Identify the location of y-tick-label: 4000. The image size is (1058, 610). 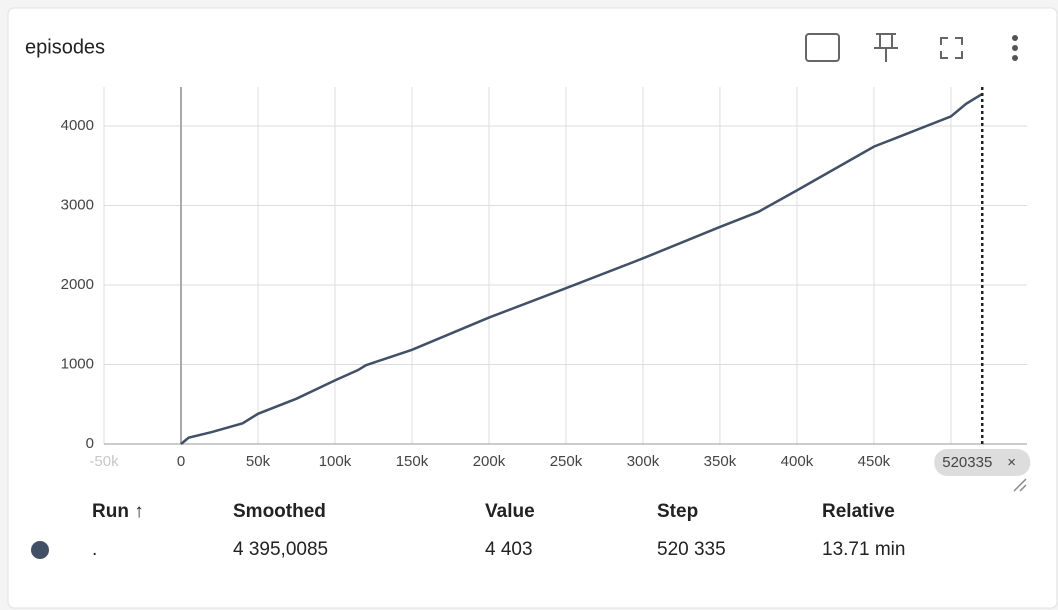
(77, 125).